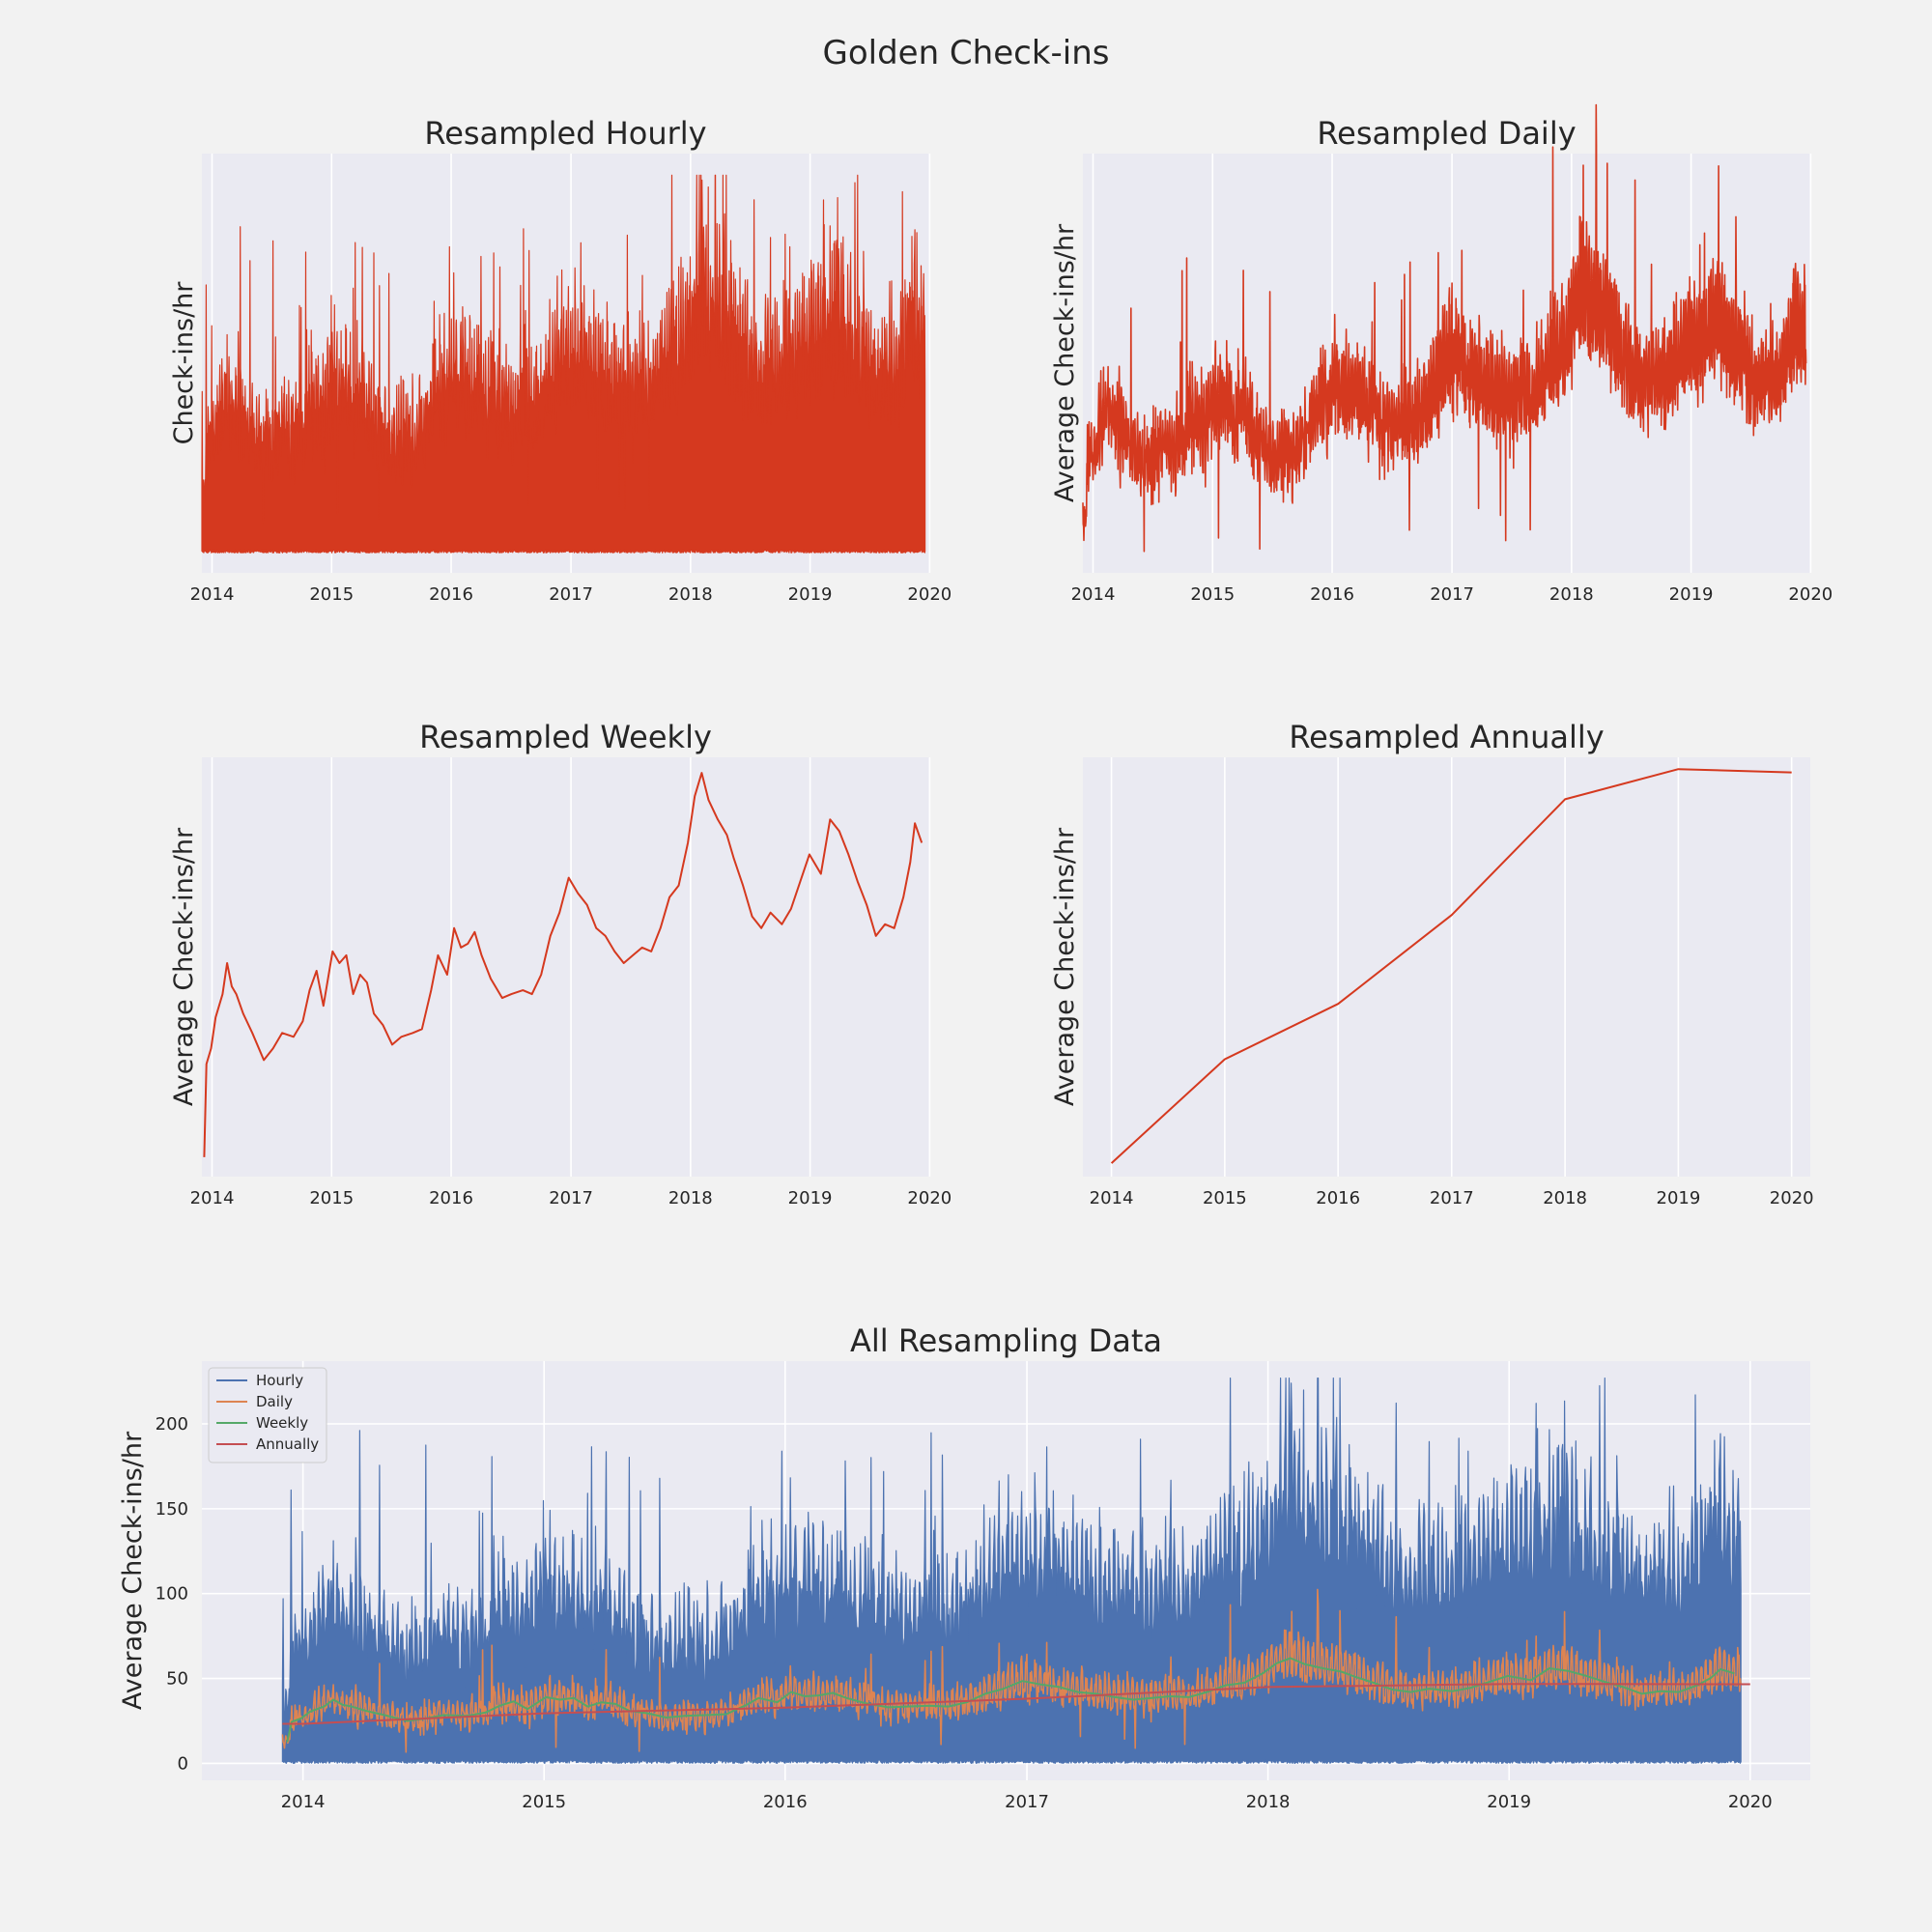 This screenshot has height=1932, width=1932. Describe the element at coordinates (254, 1401) in the screenshot. I see `legend-item-daily: Daily` at that location.